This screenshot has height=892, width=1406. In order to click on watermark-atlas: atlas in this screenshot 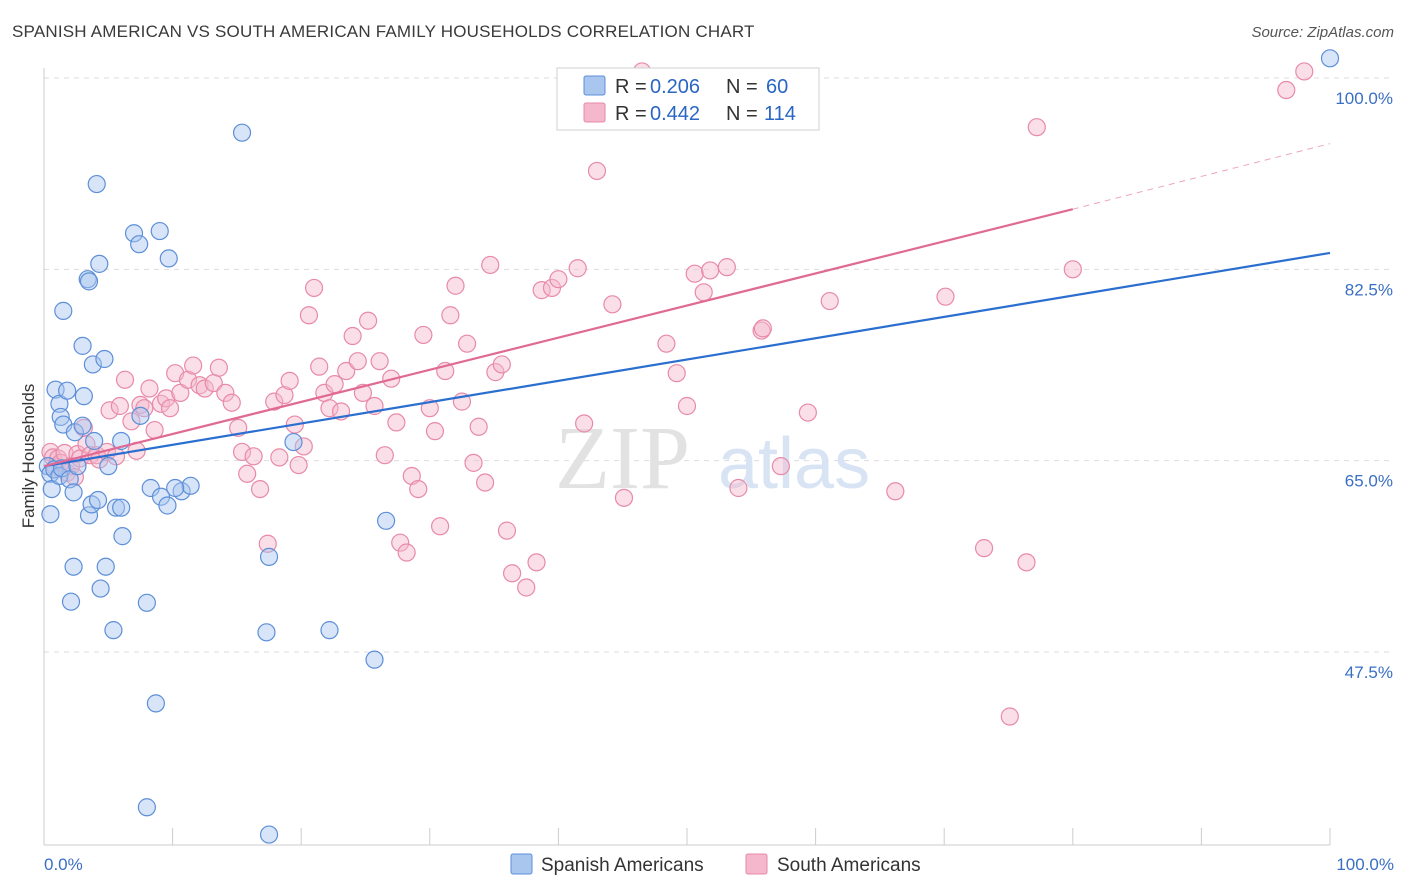, I will do `click(794, 464)`.